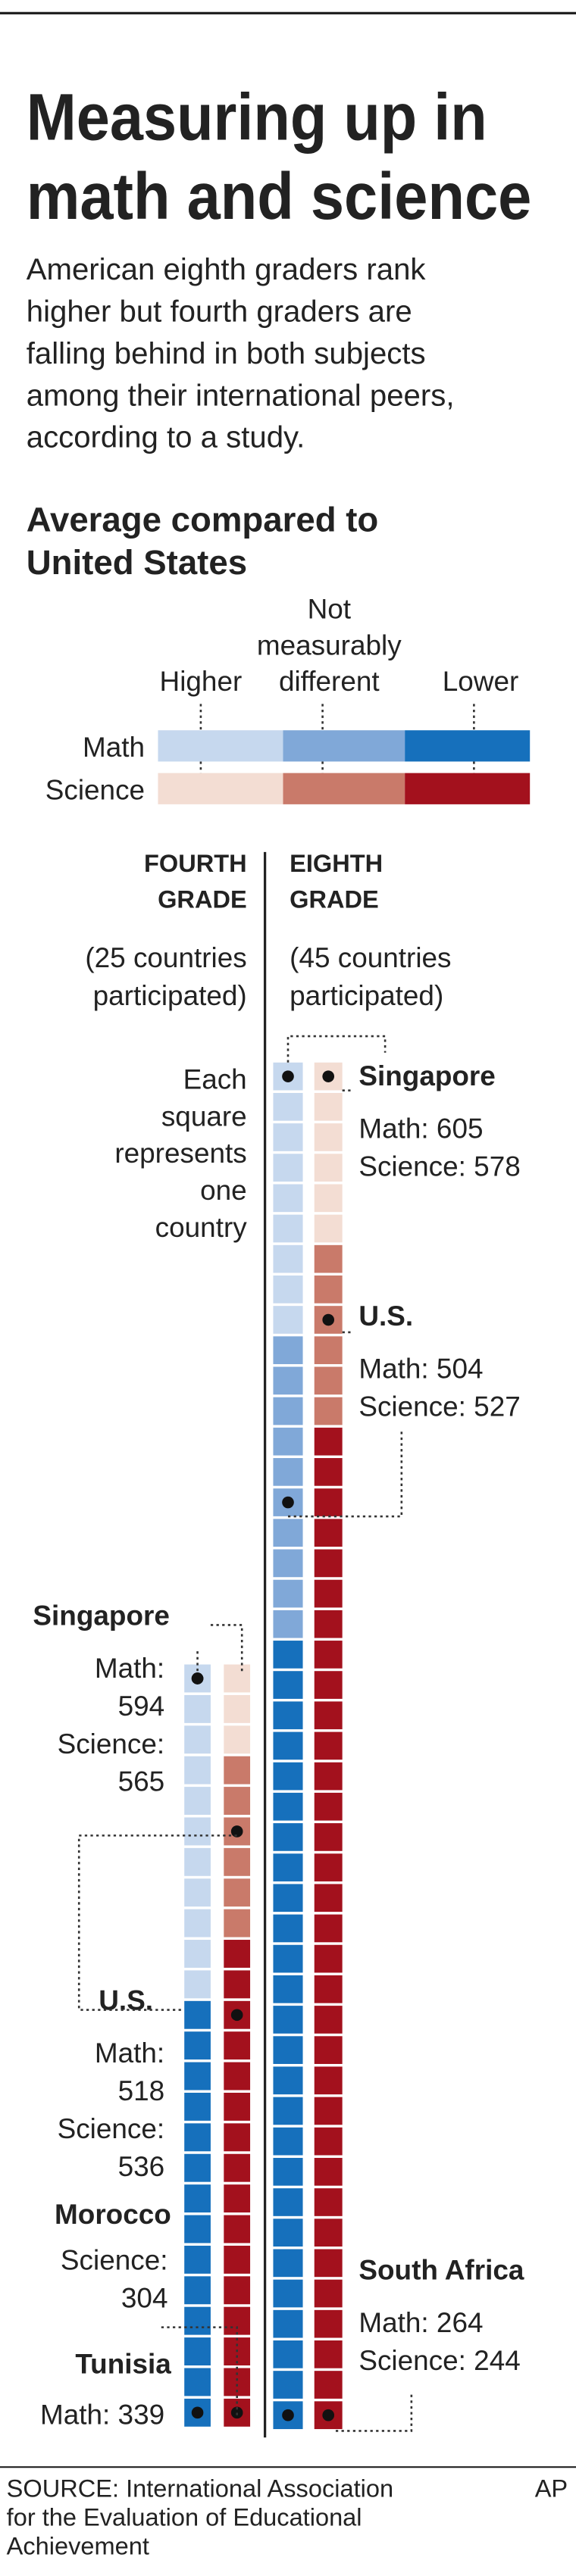 Image resolution: width=576 pixels, height=2576 pixels. I want to click on note: one, so click(223, 1191).